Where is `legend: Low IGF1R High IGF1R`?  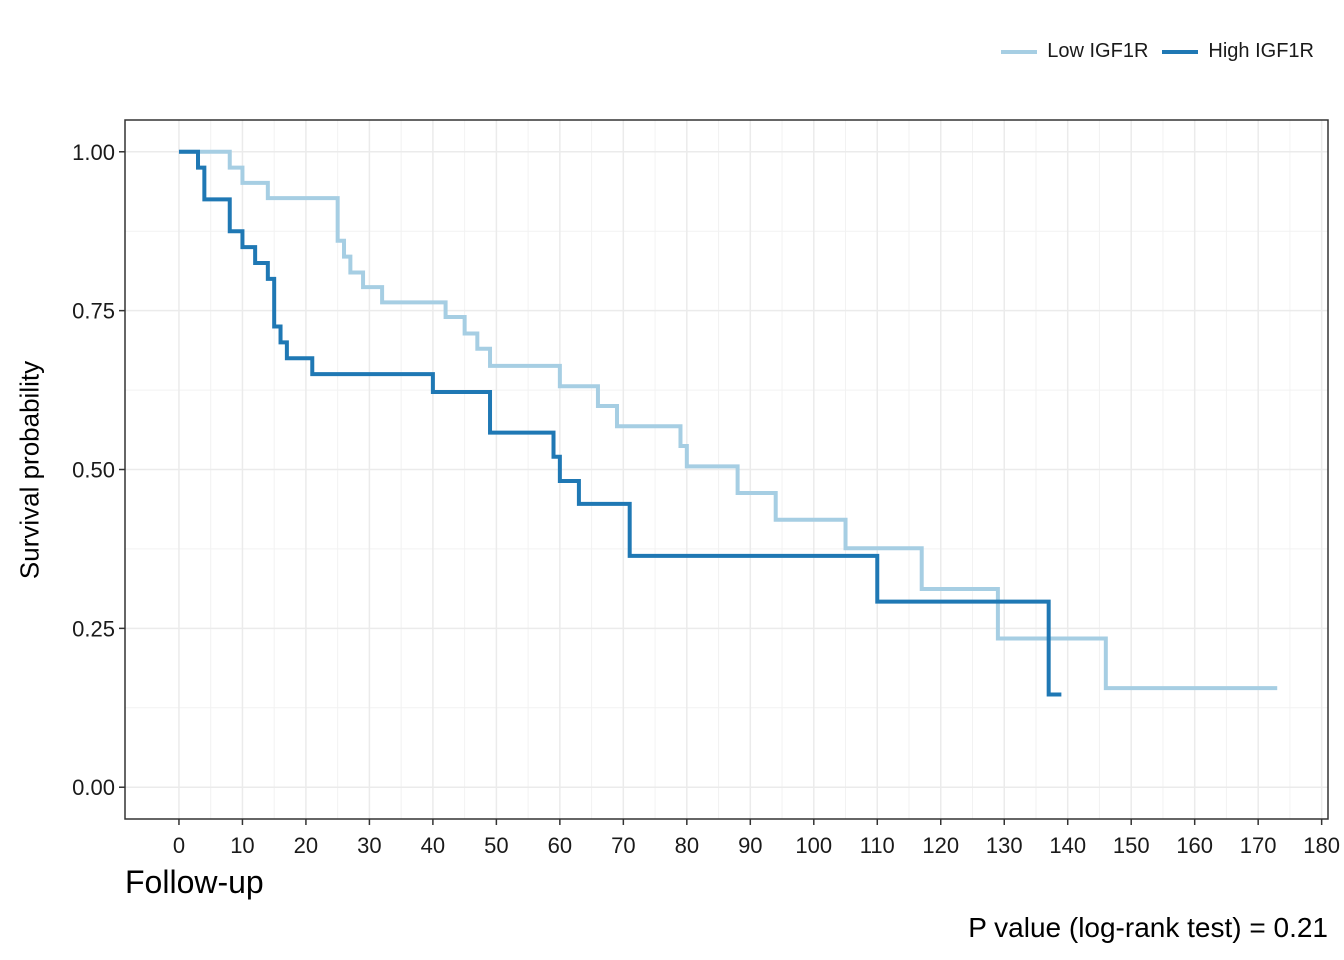 legend: Low IGF1R High IGF1R is located at coordinates (1150, 51).